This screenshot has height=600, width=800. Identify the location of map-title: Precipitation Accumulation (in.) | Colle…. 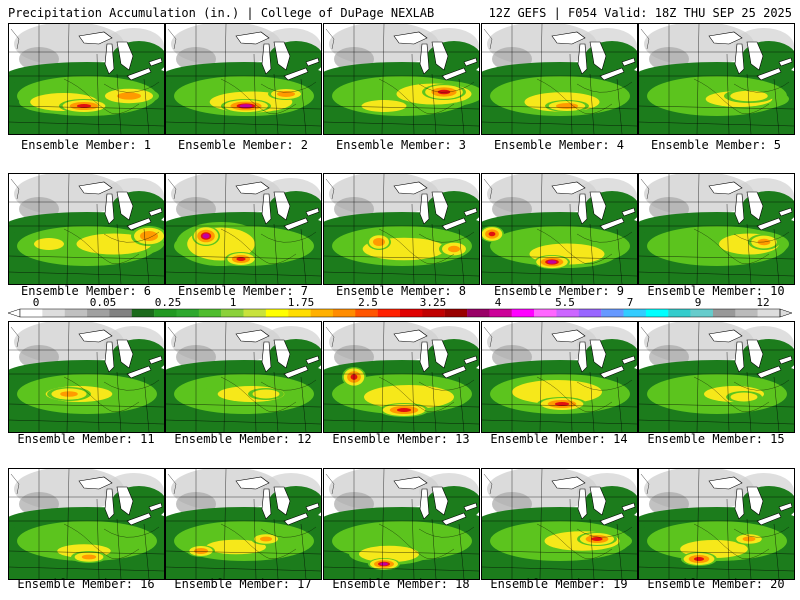
(221, 13).